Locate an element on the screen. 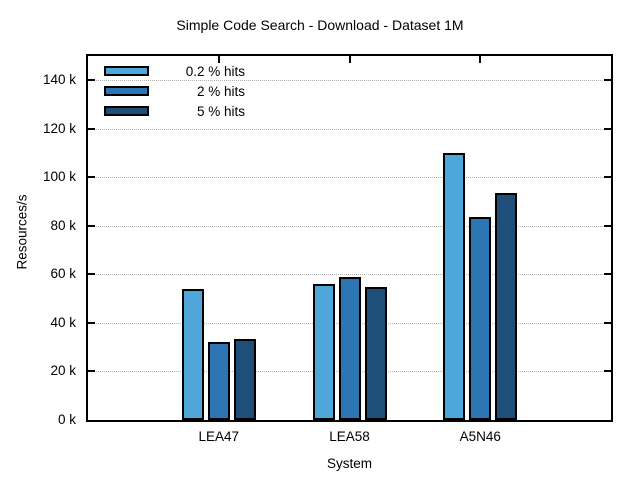 The image size is (640, 480). y-tick-label: 140 k is located at coordinates (59, 80).